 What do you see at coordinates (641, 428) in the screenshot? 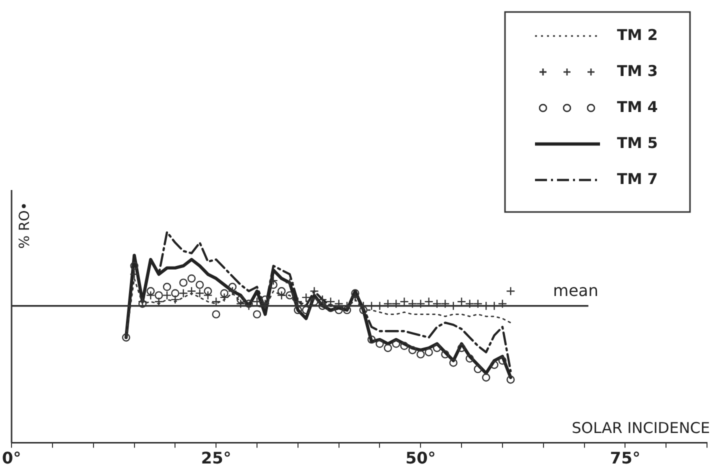
I see `x-axis-title: SOLAR INCIDENCE` at bounding box center [641, 428].